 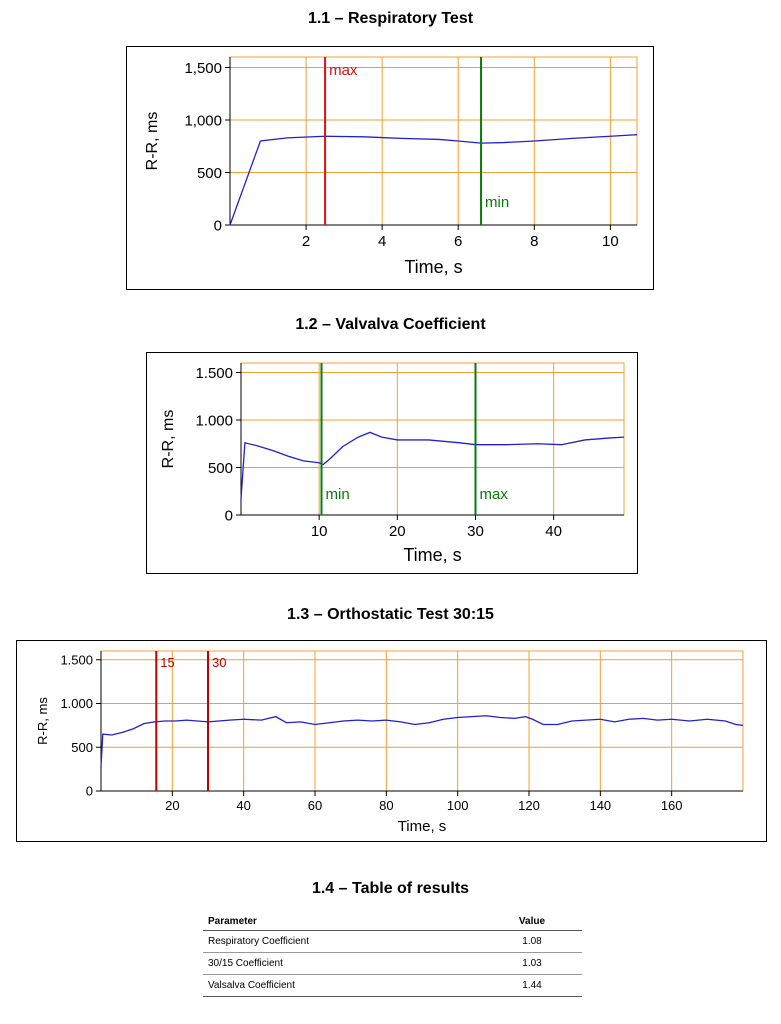 What do you see at coordinates (672, 805) in the screenshot?
I see `x-tick-label: 160` at bounding box center [672, 805].